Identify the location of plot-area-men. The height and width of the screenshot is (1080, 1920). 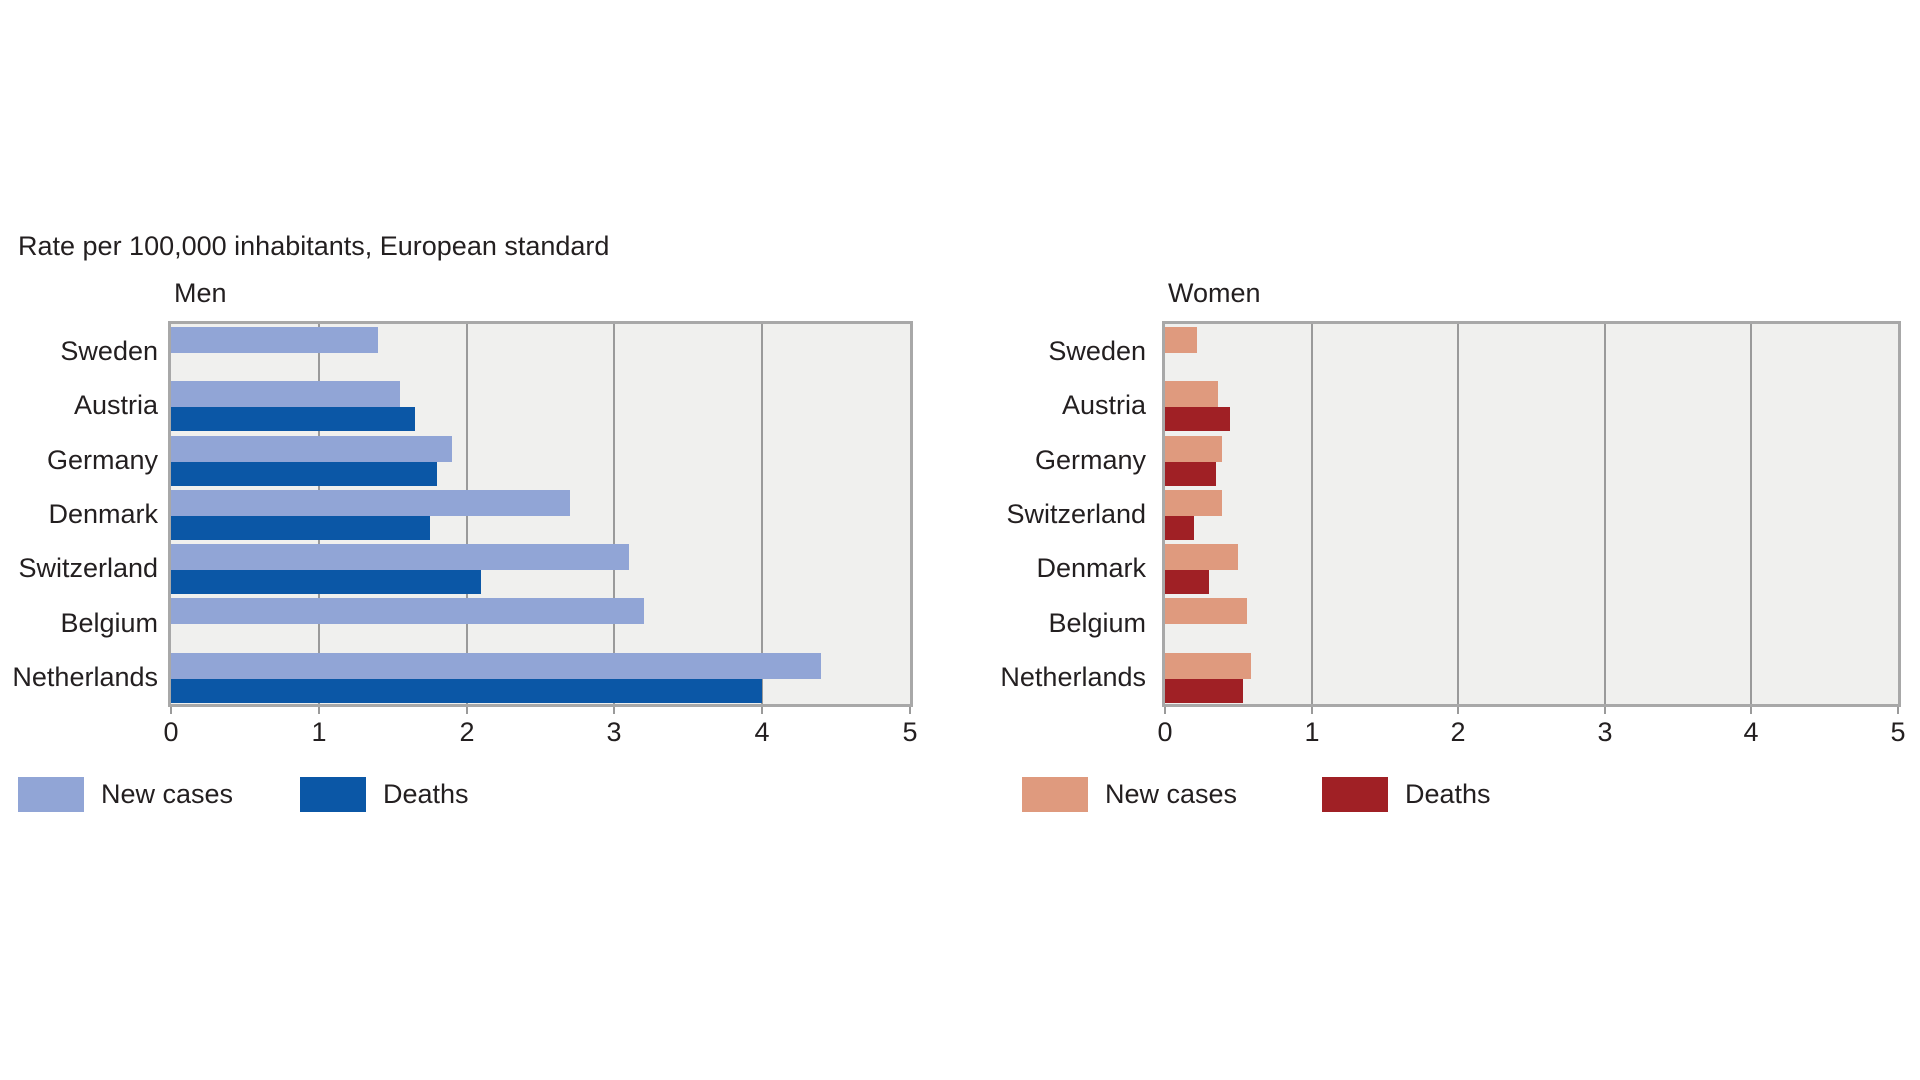
(540, 514).